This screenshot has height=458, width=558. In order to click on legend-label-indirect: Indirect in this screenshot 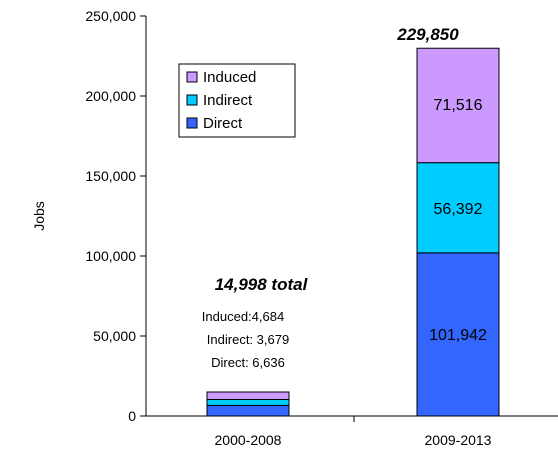, I will do `click(228, 100)`.